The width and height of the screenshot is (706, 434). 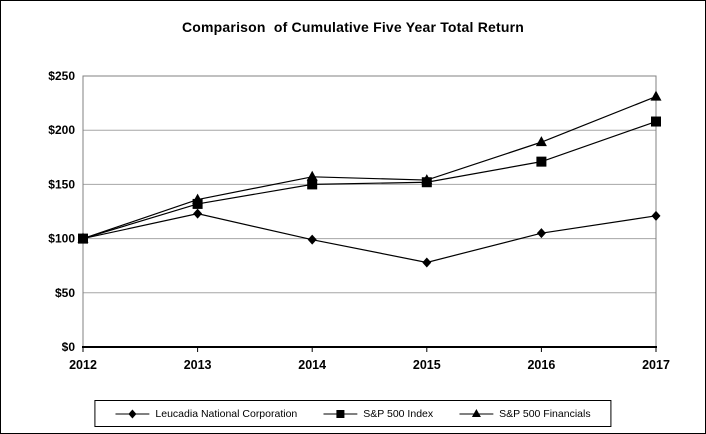 I want to click on data-point-s-p-500-index-2017, so click(x=656, y=121).